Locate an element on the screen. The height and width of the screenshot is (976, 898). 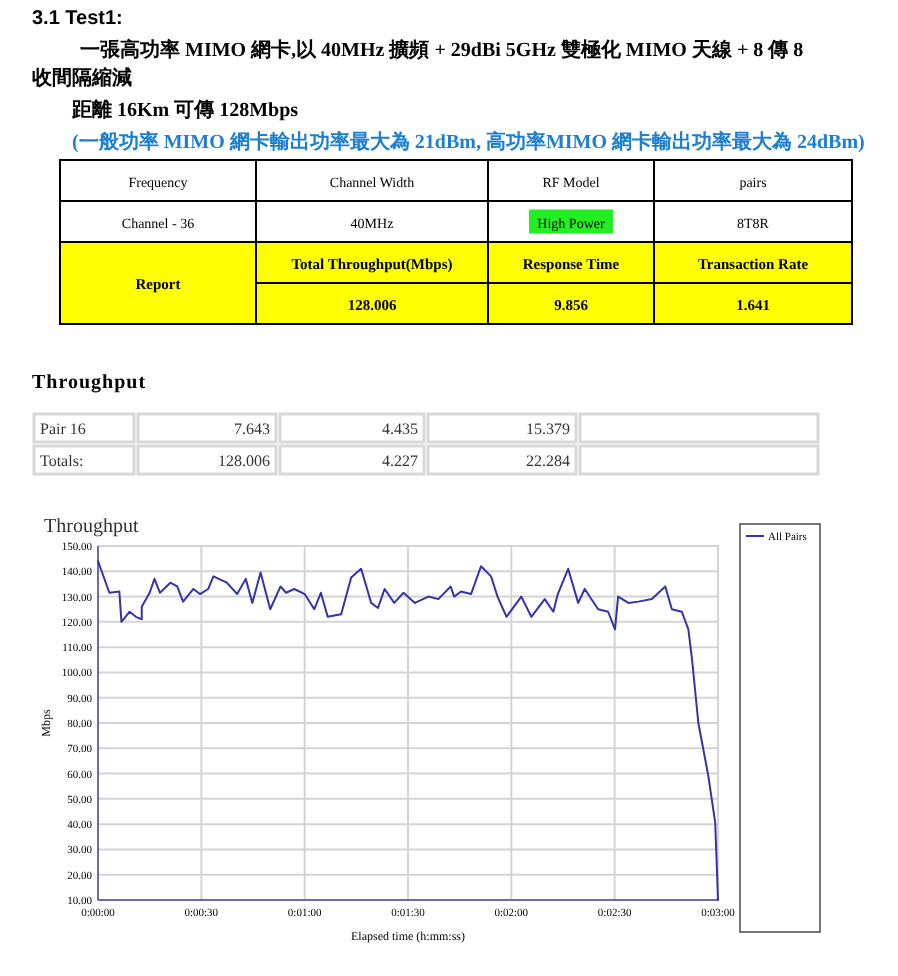
text: Totals: is located at coordinates (62, 461).